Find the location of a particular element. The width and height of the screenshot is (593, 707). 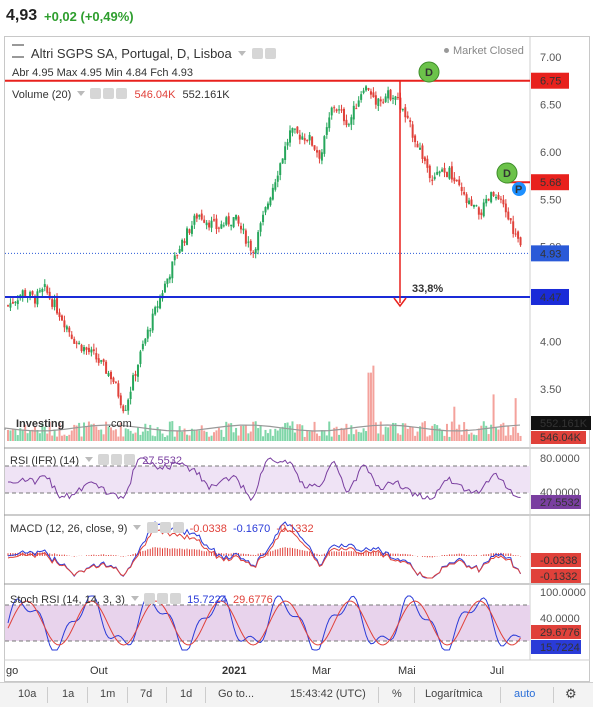

rsi-legend: RSI (IFR) (14) 27.5532 is located at coordinates (96, 460).